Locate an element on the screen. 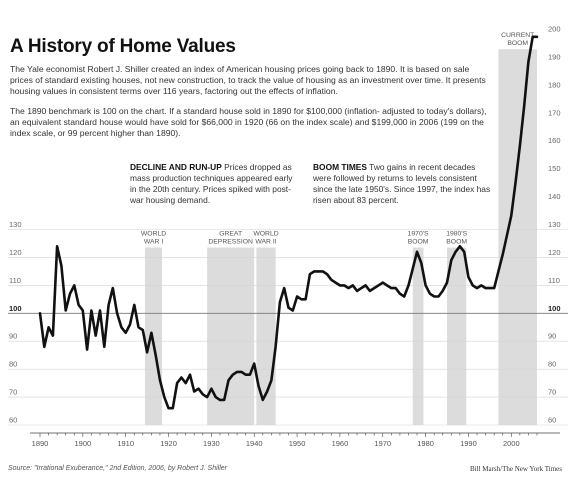 The width and height of the screenshot is (576, 489). x-tick-label-7: 1960 is located at coordinates (340, 443).